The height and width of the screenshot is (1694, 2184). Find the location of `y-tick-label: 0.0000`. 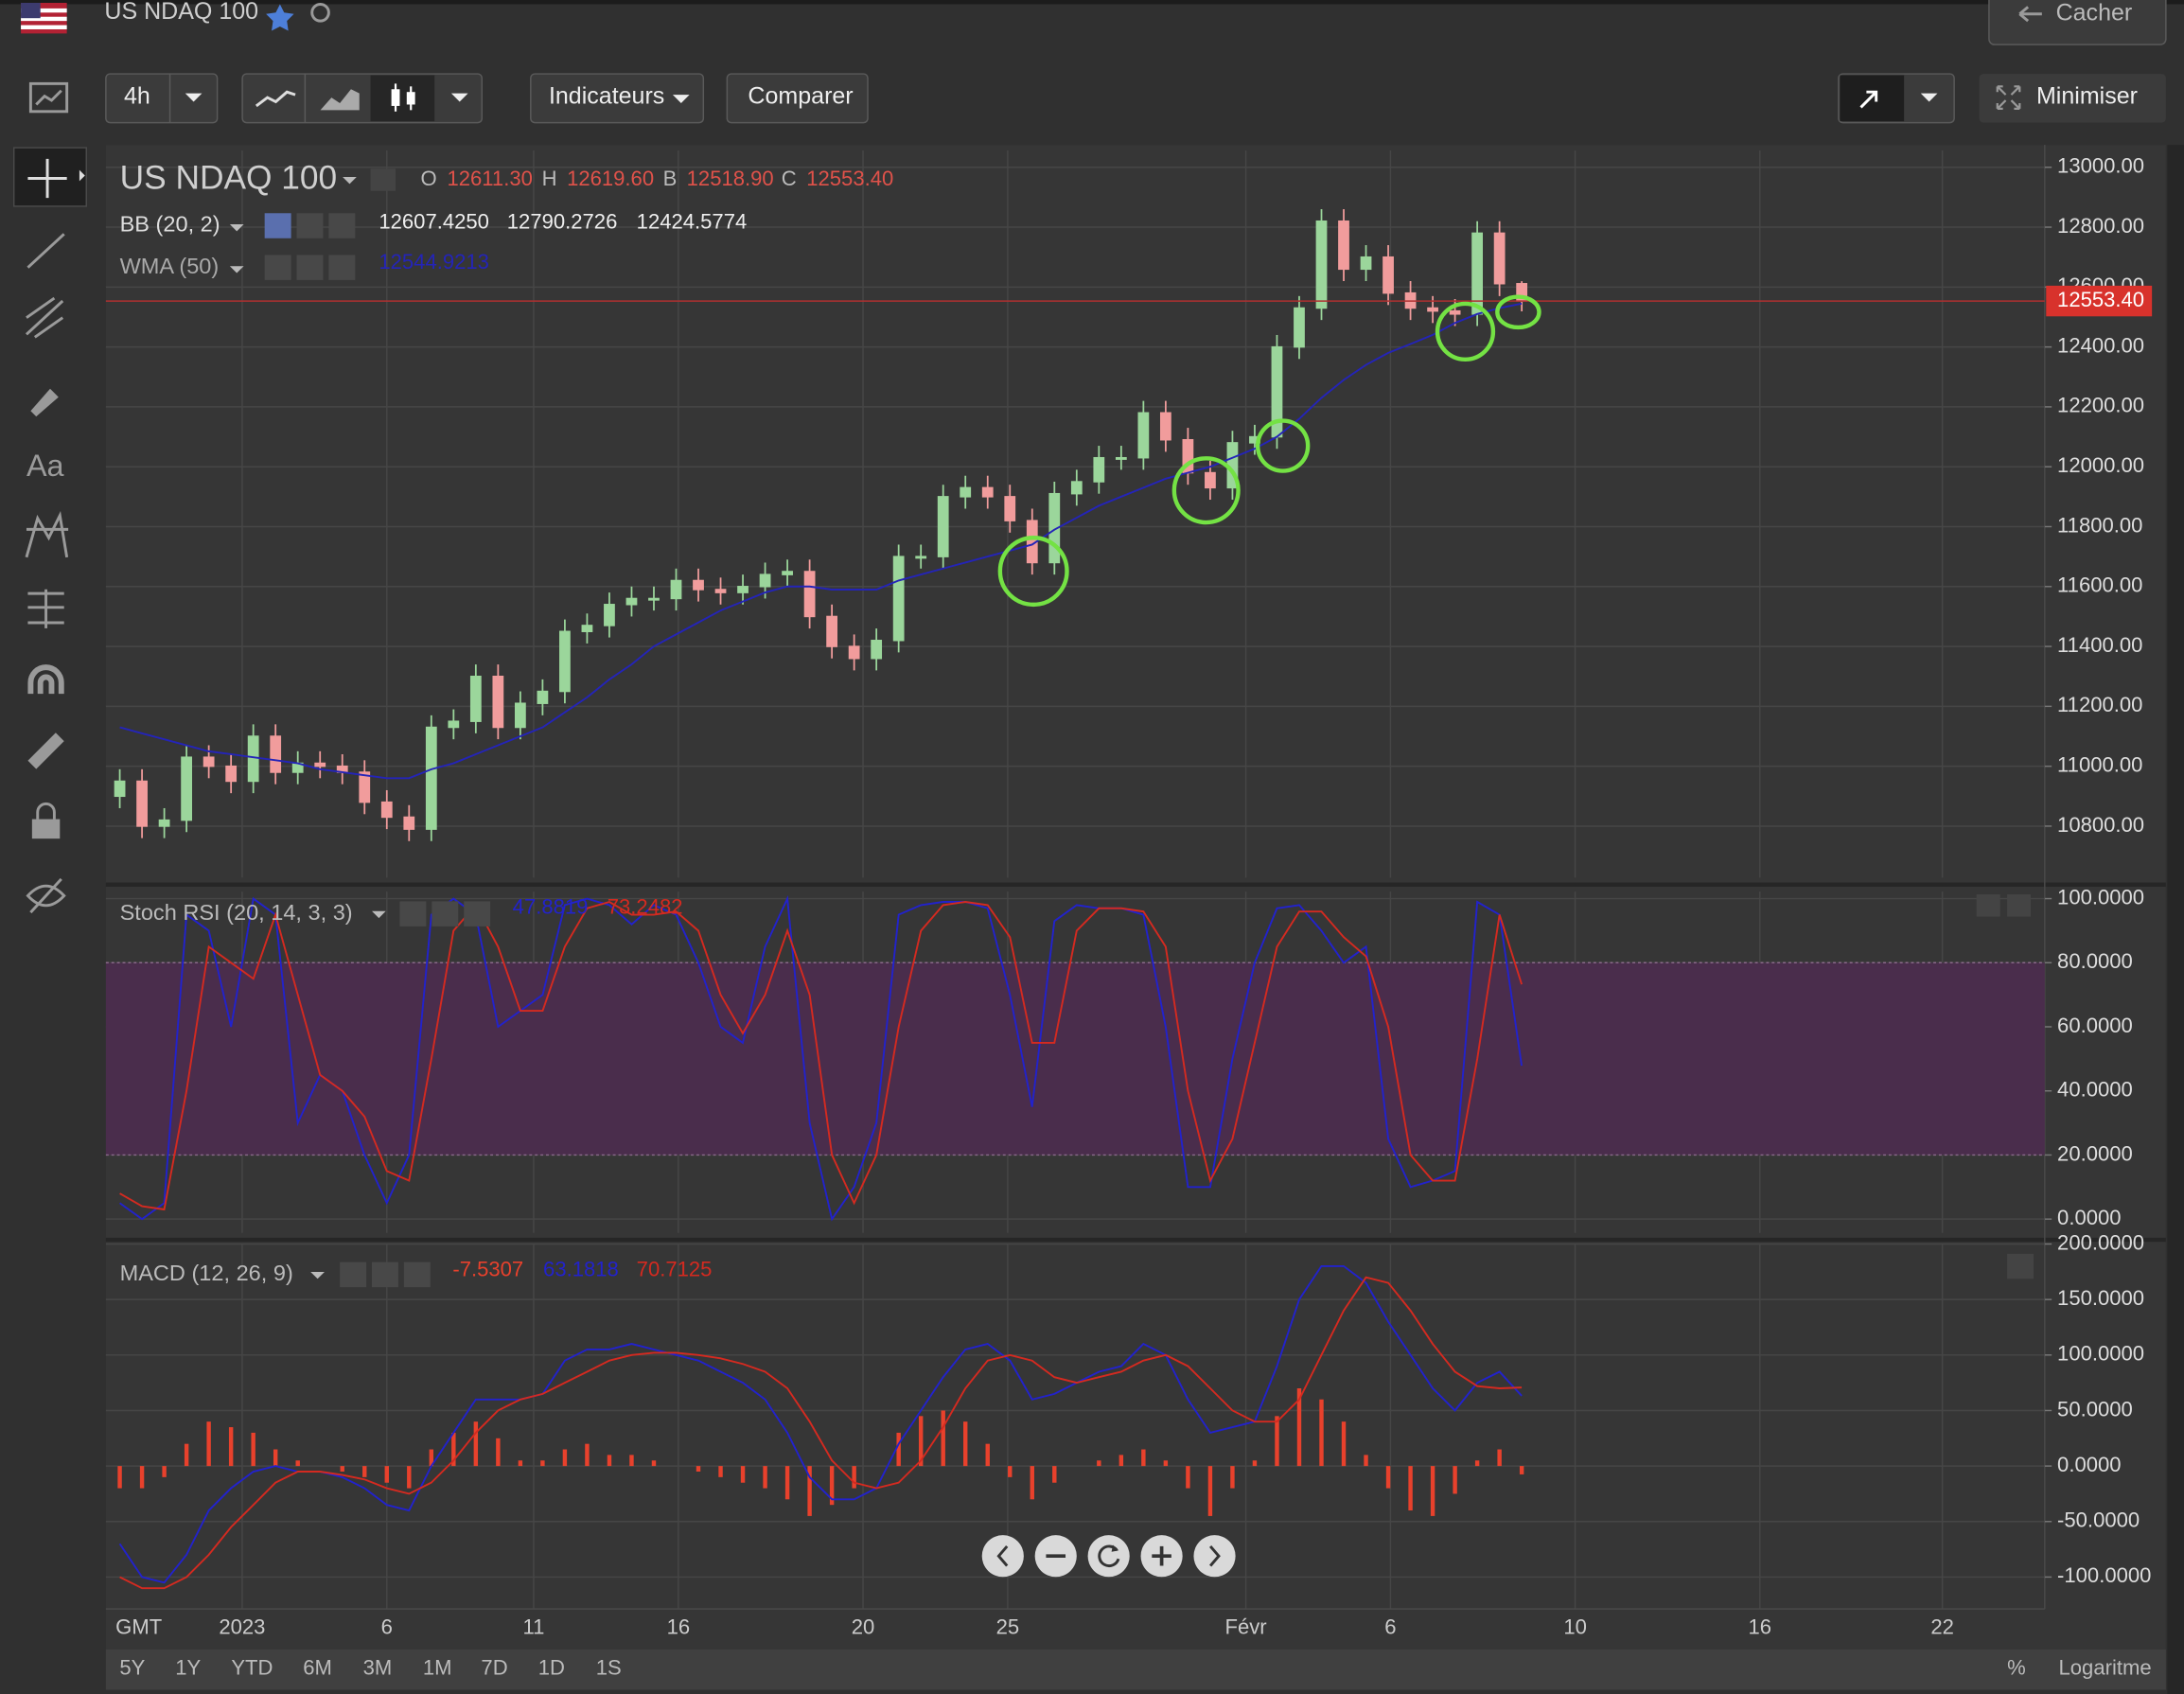

y-tick-label: 0.0000 is located at coordinates (2089, 1217).